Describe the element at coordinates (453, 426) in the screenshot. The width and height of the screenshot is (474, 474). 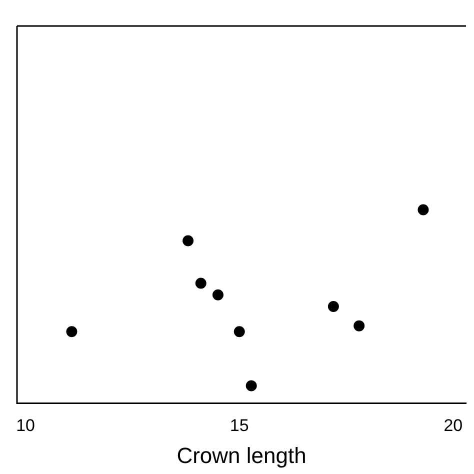
I see `x-tick-label: 20` at that location.